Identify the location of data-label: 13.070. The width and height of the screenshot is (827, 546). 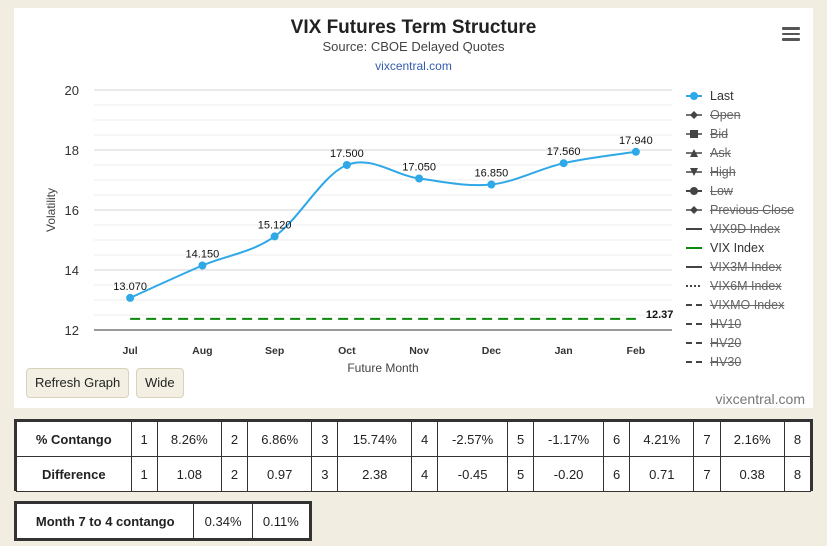
(130, 287).